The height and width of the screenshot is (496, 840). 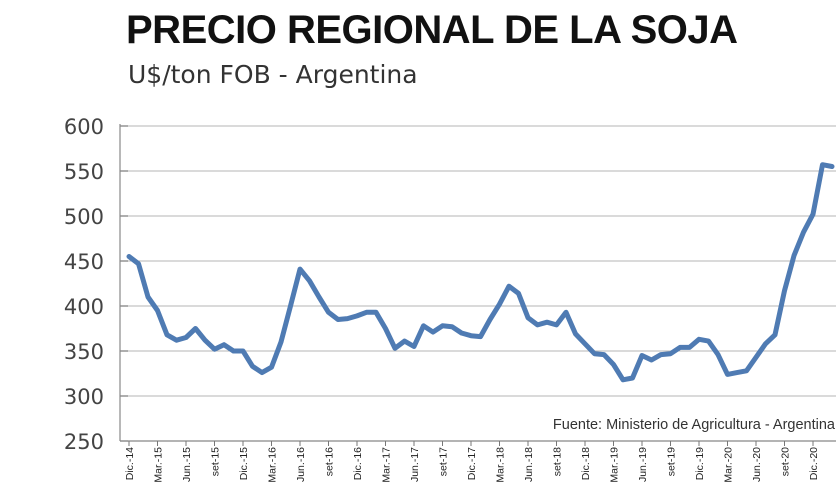 I want to click on x-tick-label: Mar.-18, so click(x=501, y=465).